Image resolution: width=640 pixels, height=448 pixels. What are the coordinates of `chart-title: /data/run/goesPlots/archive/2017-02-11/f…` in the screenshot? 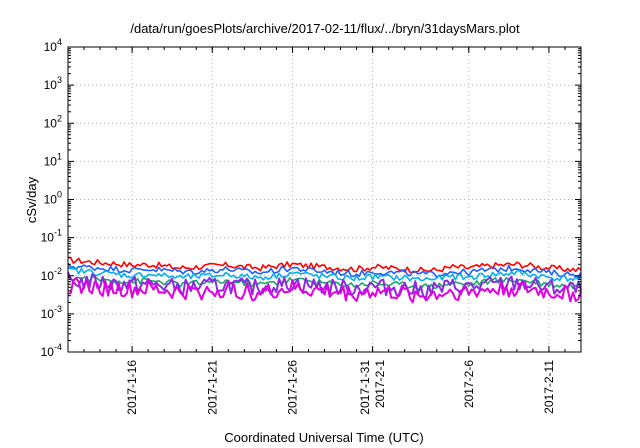 It's located at (325, 28).